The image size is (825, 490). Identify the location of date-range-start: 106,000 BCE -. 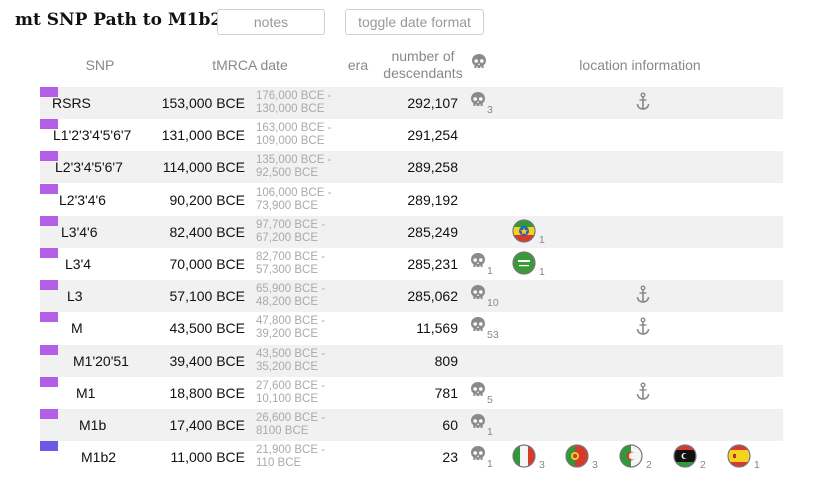
(294, 192).